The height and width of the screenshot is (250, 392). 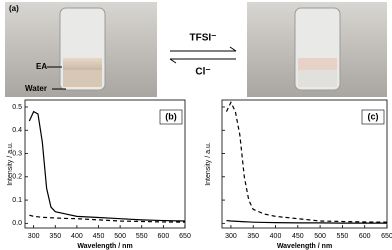 I want to click on forward-arrow, so click(x=203, y=49).